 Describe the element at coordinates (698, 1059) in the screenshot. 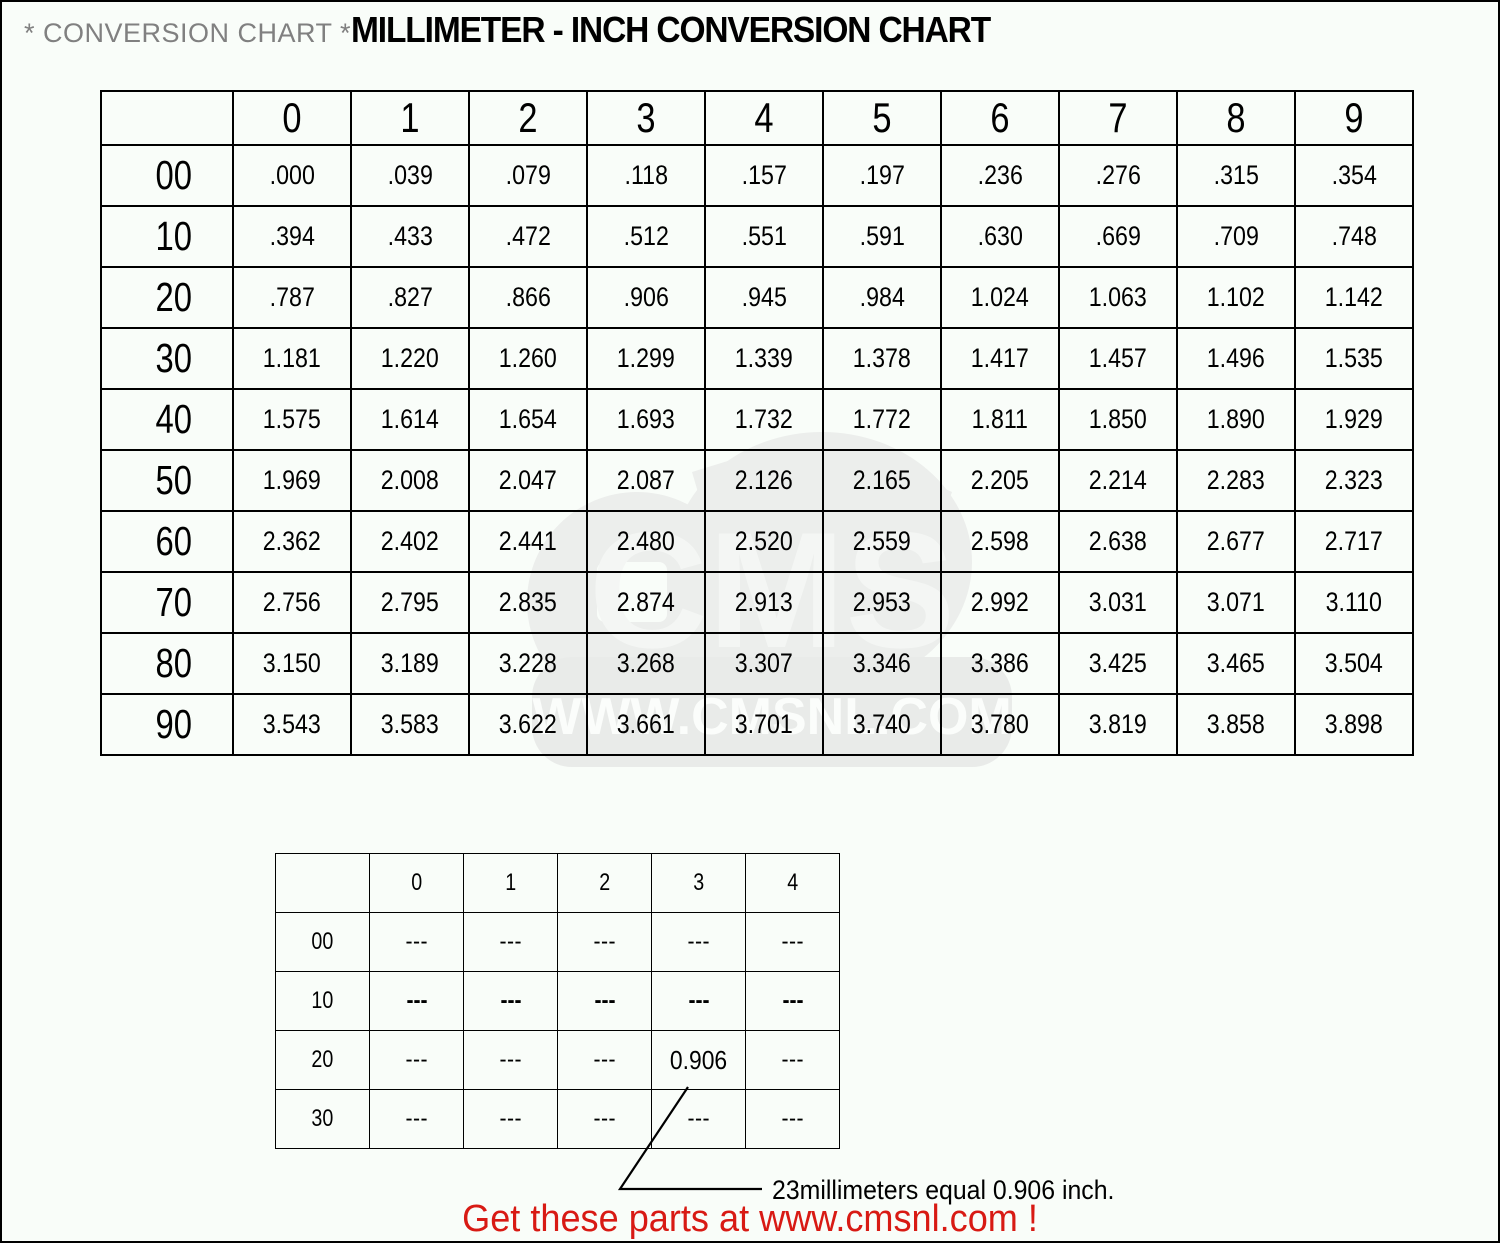

I see `example-highlight-value: 0.906` at that location.